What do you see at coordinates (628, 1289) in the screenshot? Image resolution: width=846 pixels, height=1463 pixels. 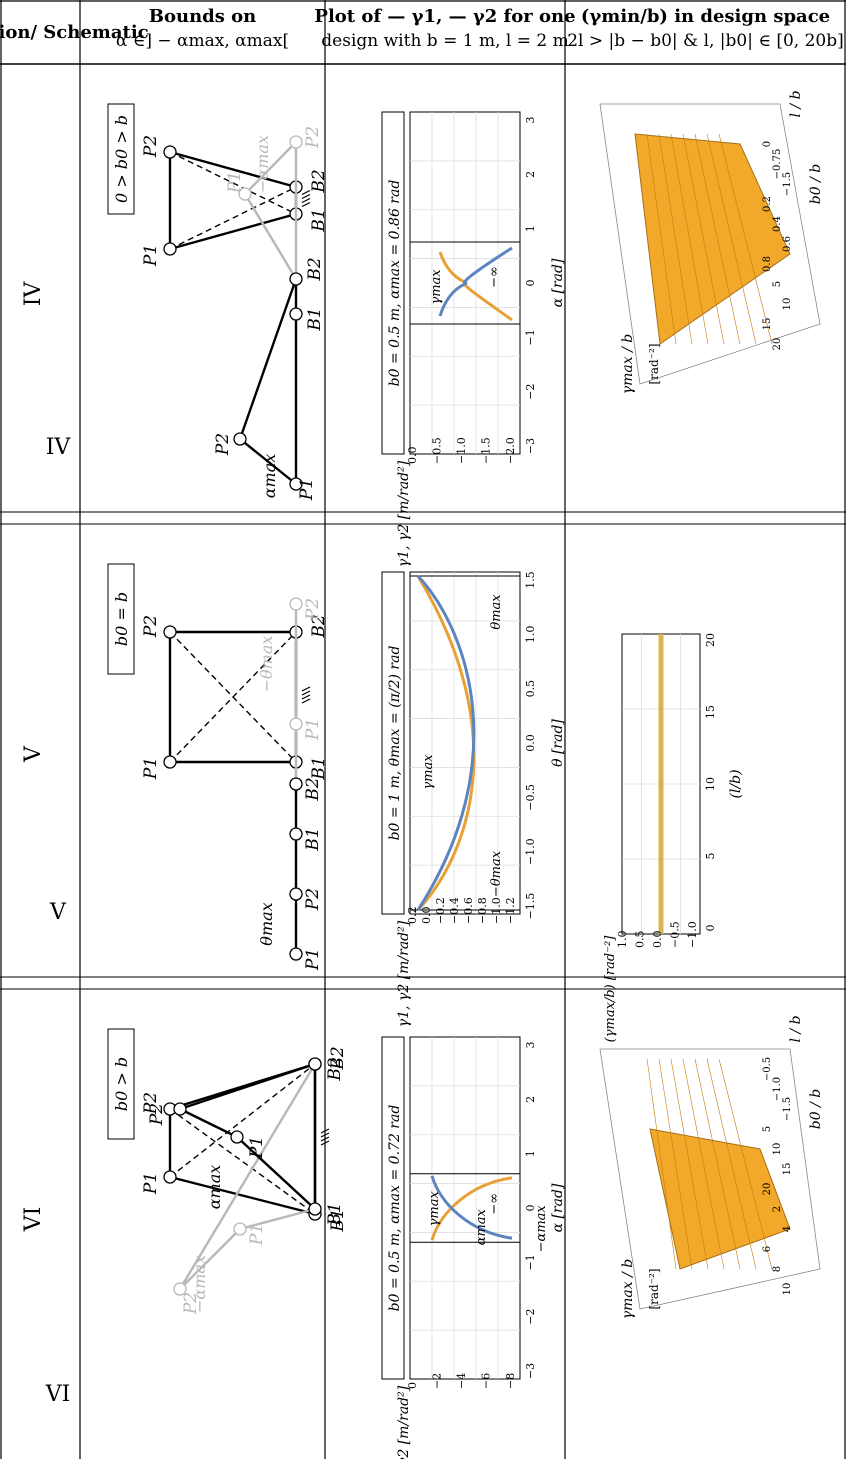 I see `z-axis-label: γmax / b` at bounding box center [628, 1289].